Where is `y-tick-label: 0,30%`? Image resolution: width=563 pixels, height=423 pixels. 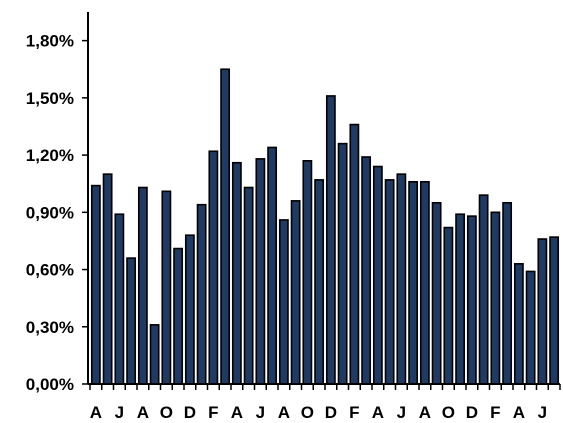 y-tick-label: 0,30% is located at coordinates (50, 327).